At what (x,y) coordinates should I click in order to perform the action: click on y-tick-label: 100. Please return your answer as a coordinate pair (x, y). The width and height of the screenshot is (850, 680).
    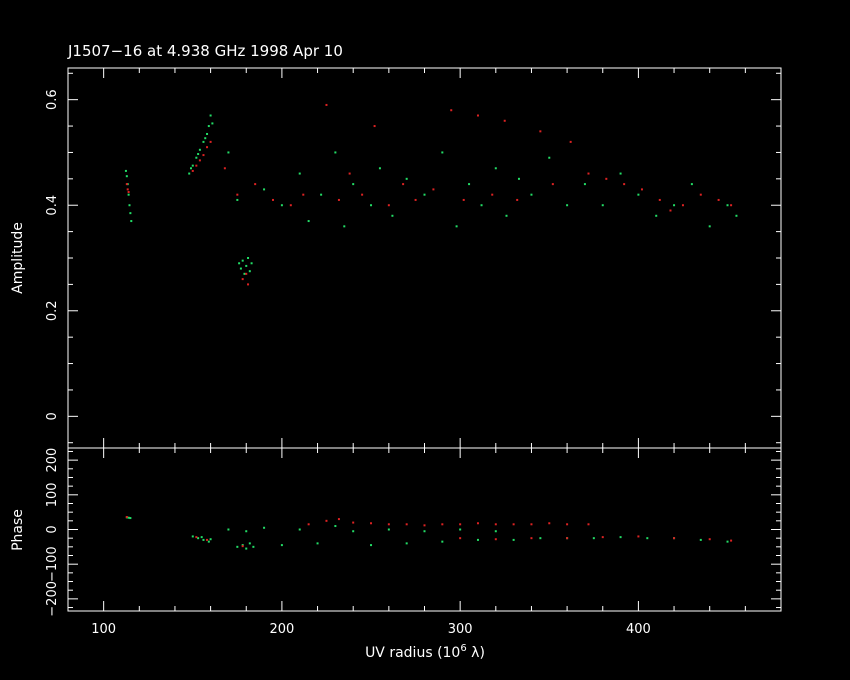
    Looking at the image, I should click on (52, 494).